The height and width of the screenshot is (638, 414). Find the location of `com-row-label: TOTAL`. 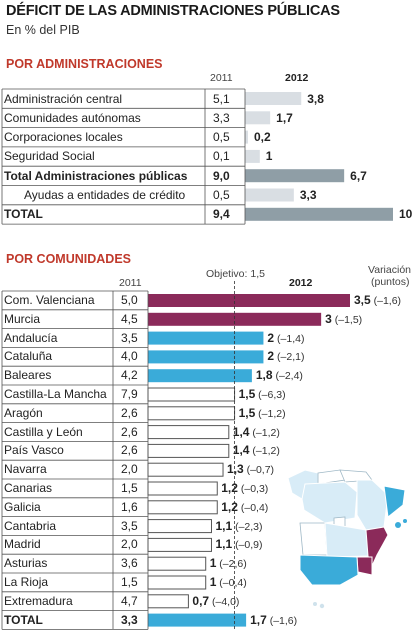

com-row-label: TOTAL is located at coordinates (23, 619).